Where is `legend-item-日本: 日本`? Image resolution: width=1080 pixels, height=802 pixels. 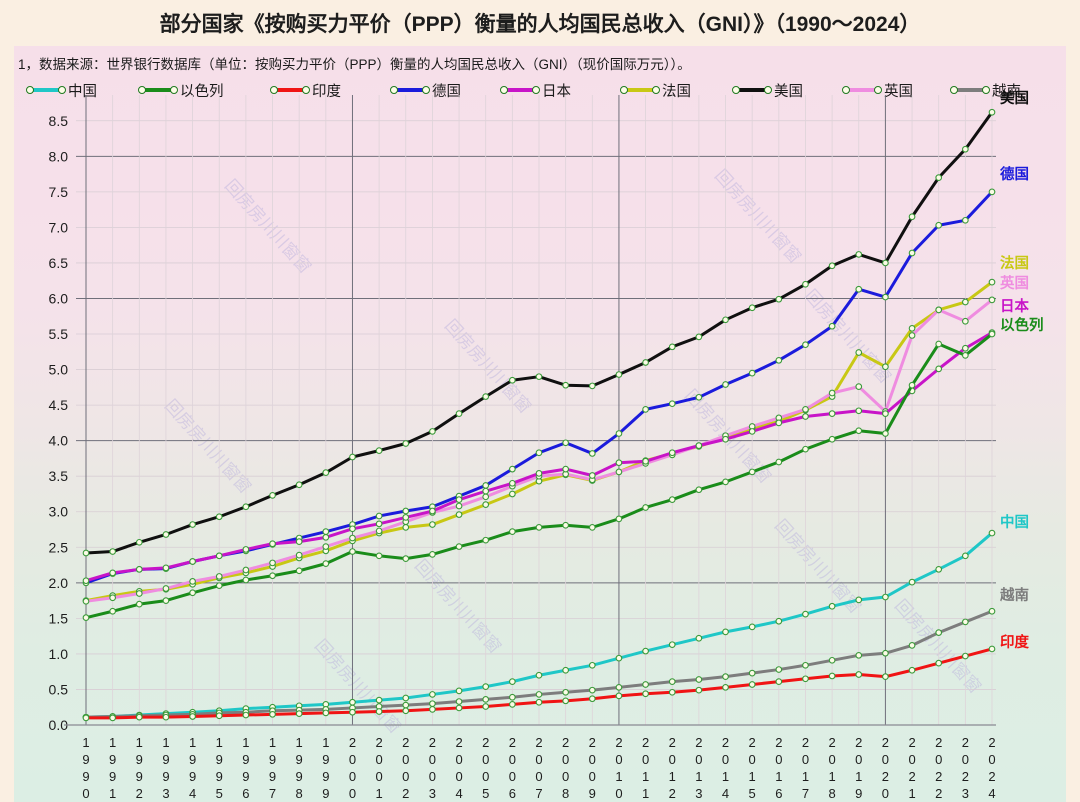
legend-item-日本: 日本 is located at coordinates (535, 90).